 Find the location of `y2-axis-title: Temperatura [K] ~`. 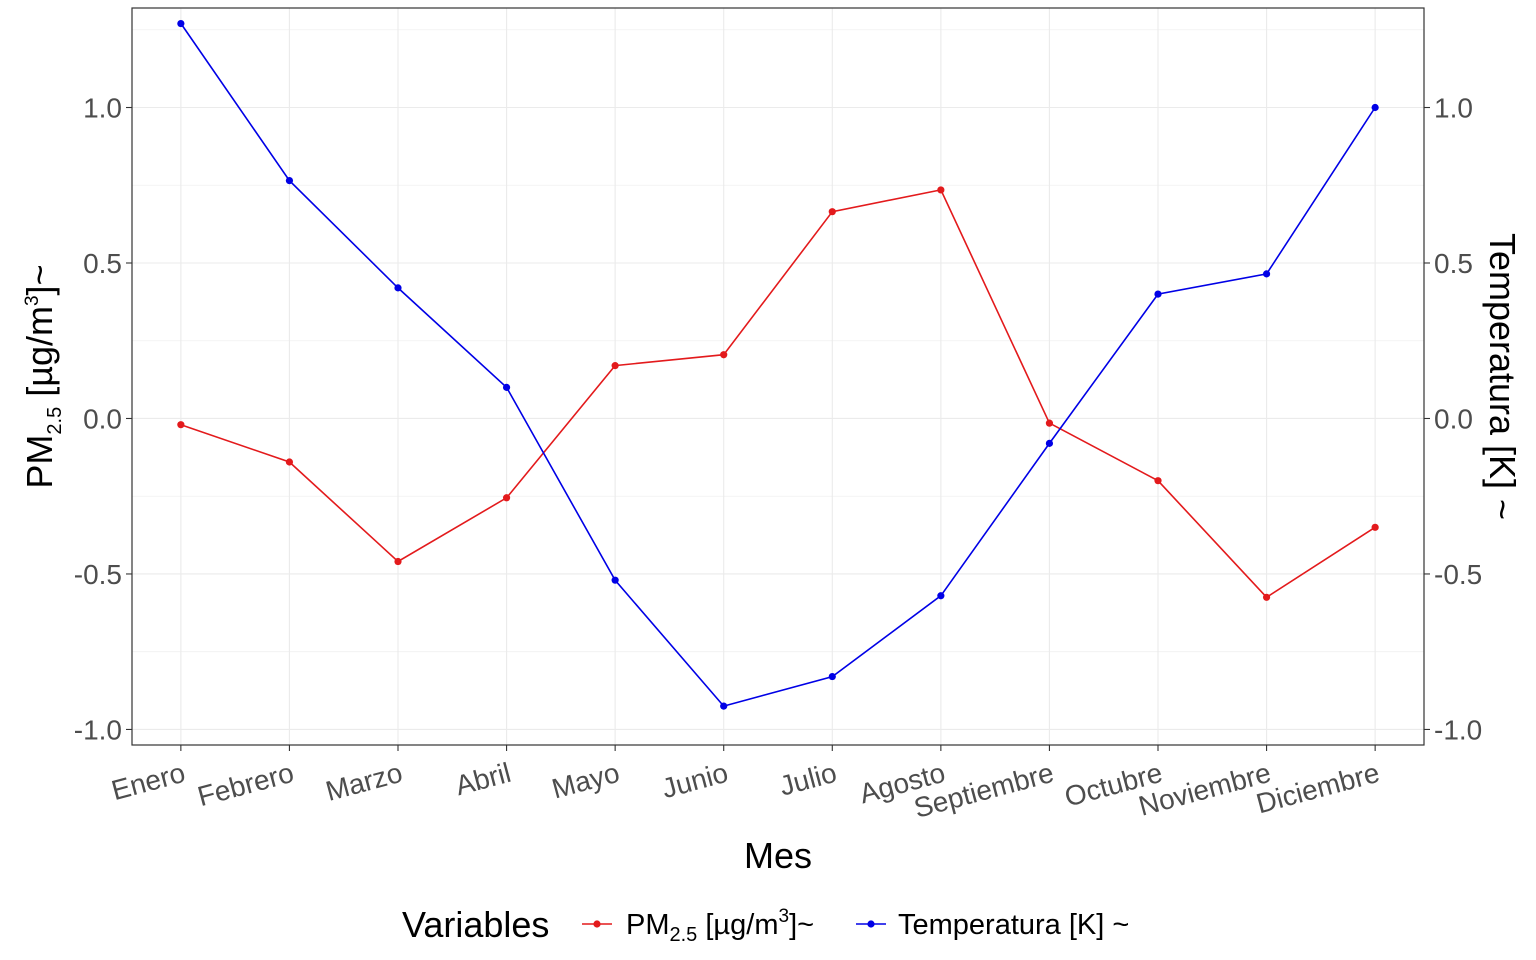

y2-axis-title: Temperatura [K] ~ is located at coordinates (1502, 376).